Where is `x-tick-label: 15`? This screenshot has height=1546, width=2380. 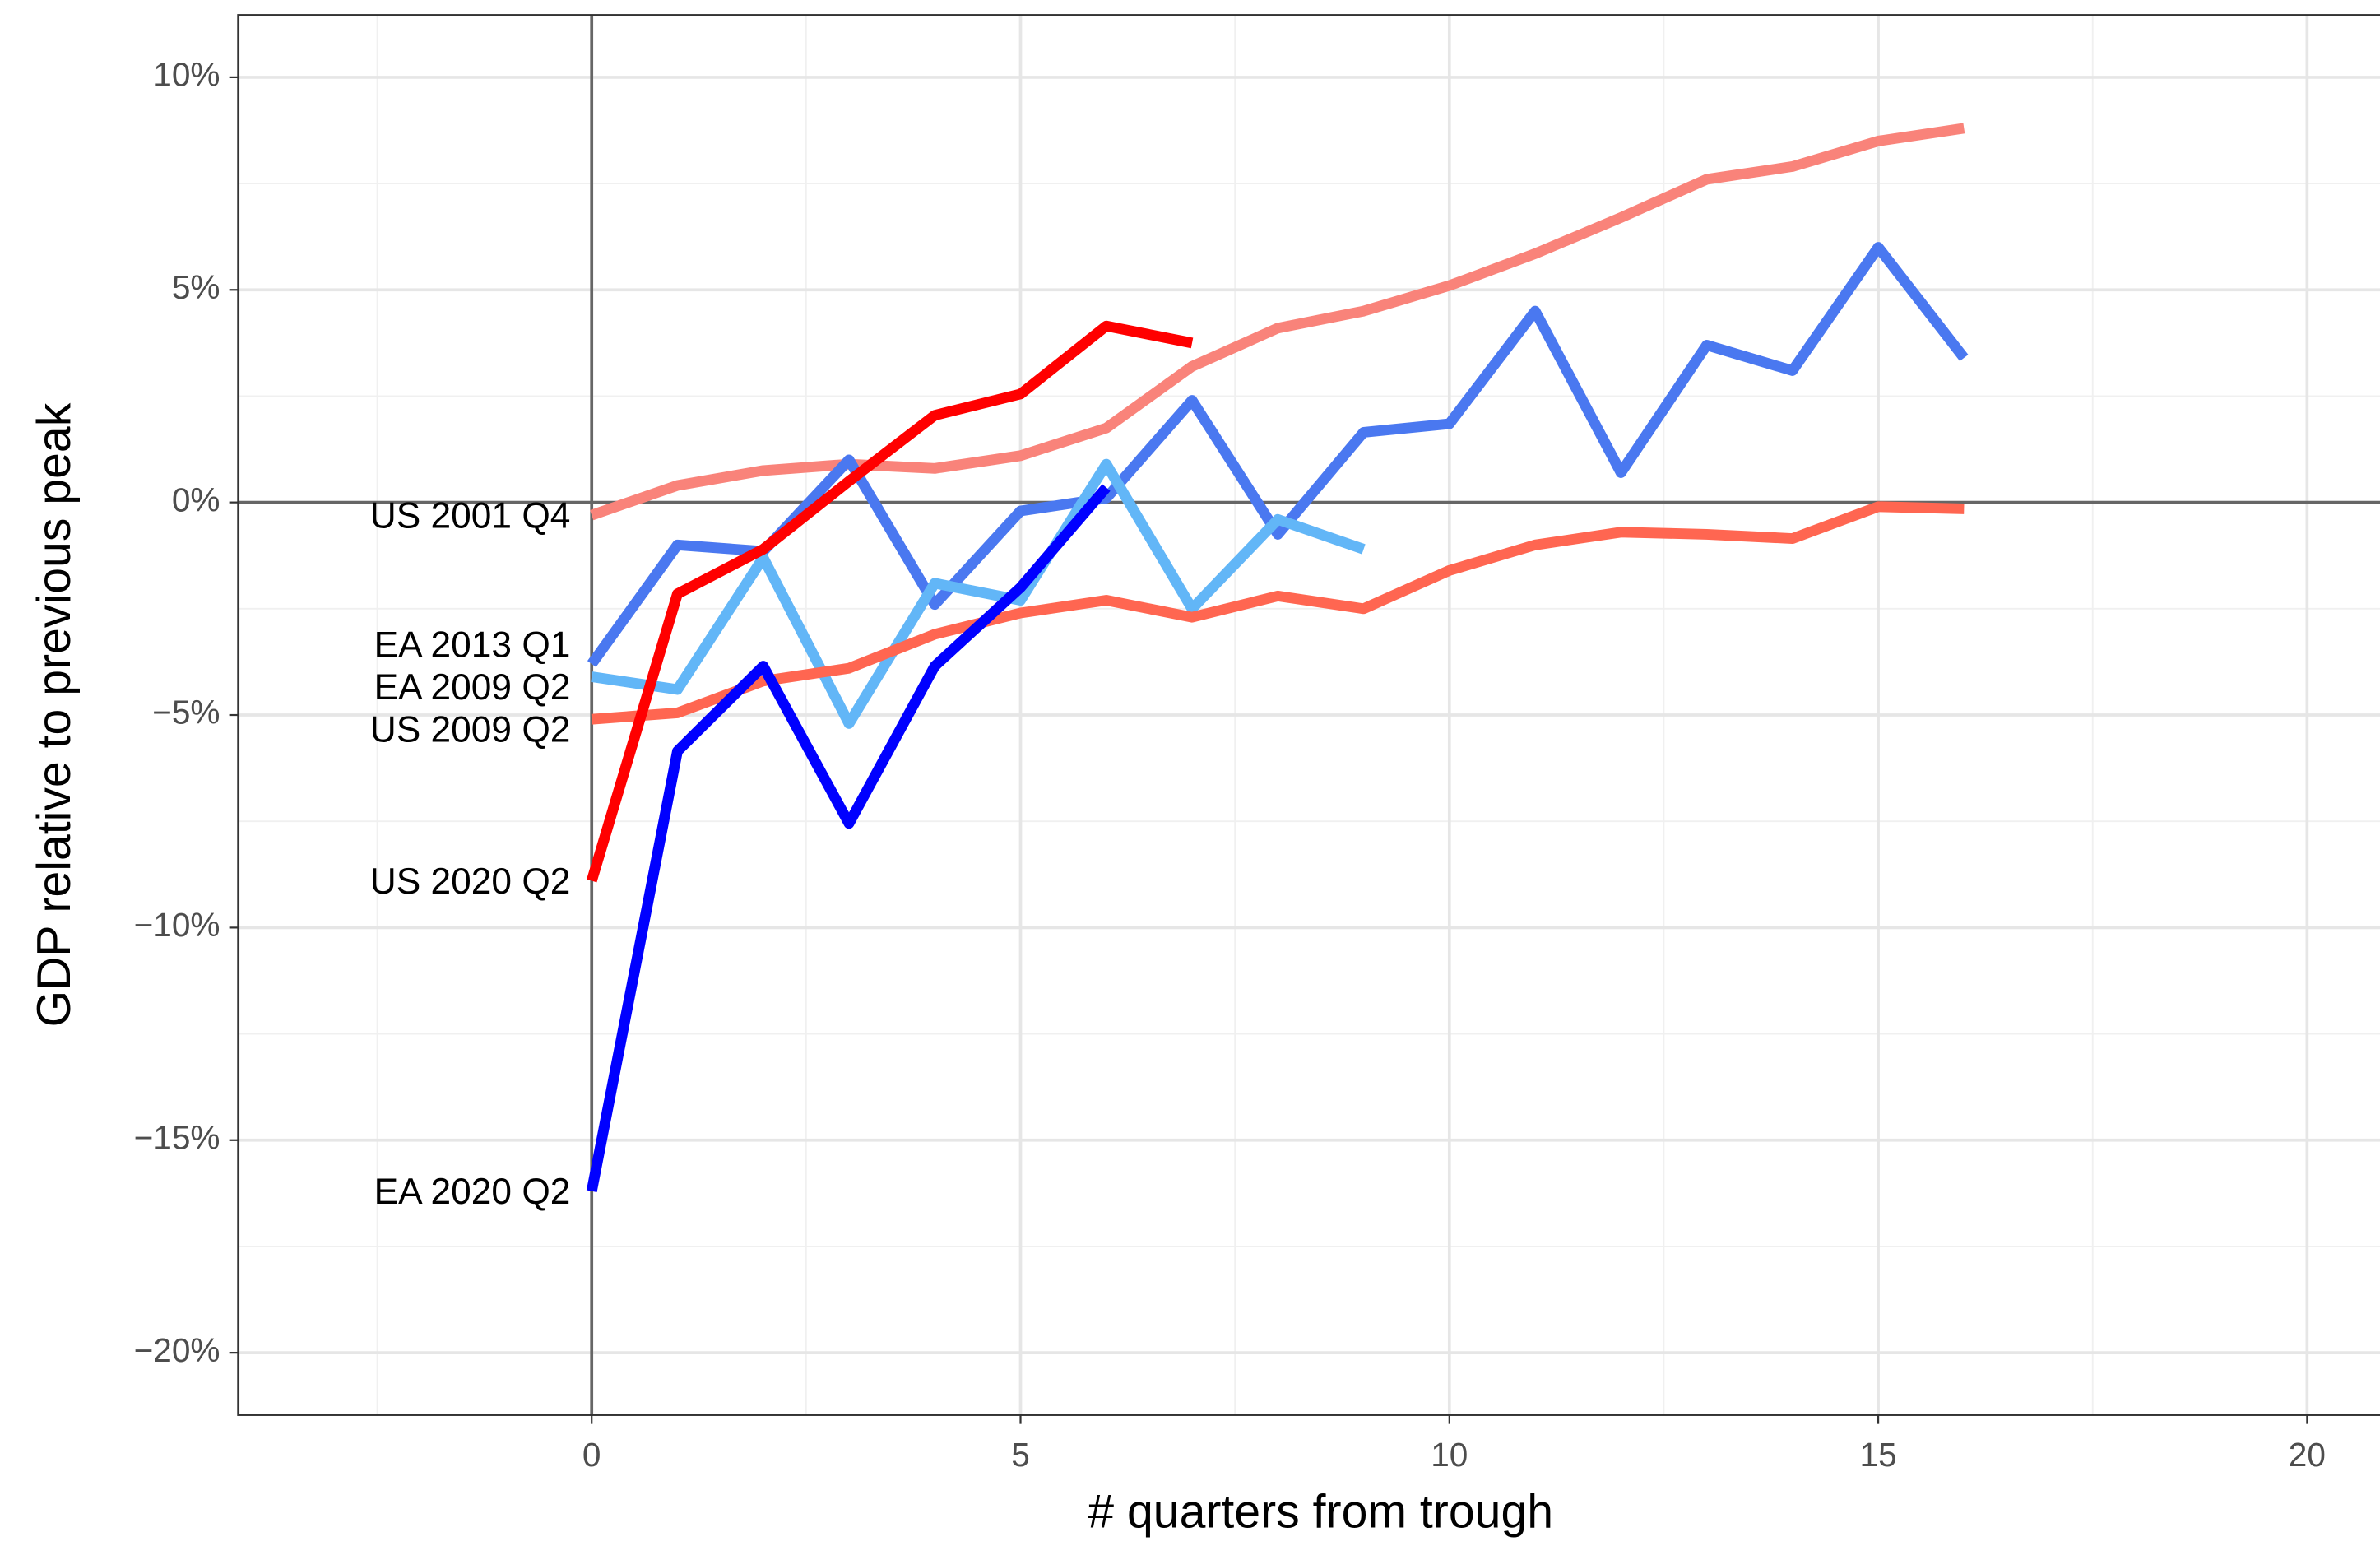
x-tick-label: 15 is located at coordinates (1878, 1455).